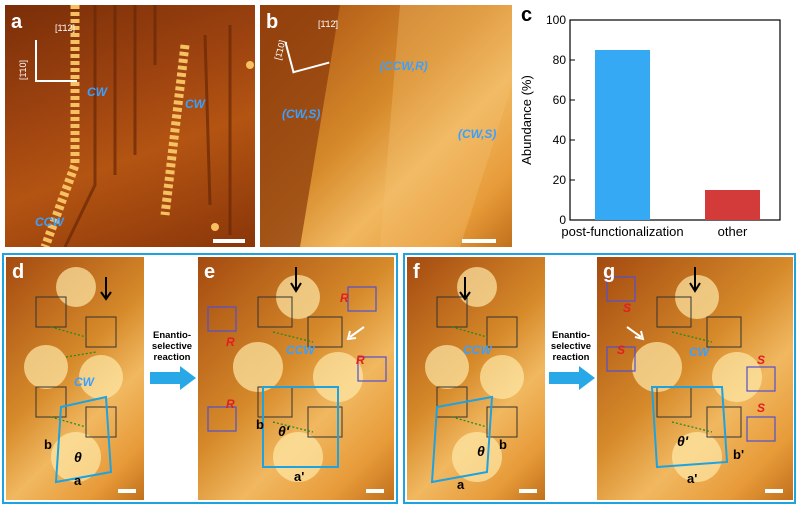 The image size is (798, 506). What do you see at coordinates (477, 350) in the screenshot?
I see `chirality-label-f: CCW` at bounding box center [477, 350].